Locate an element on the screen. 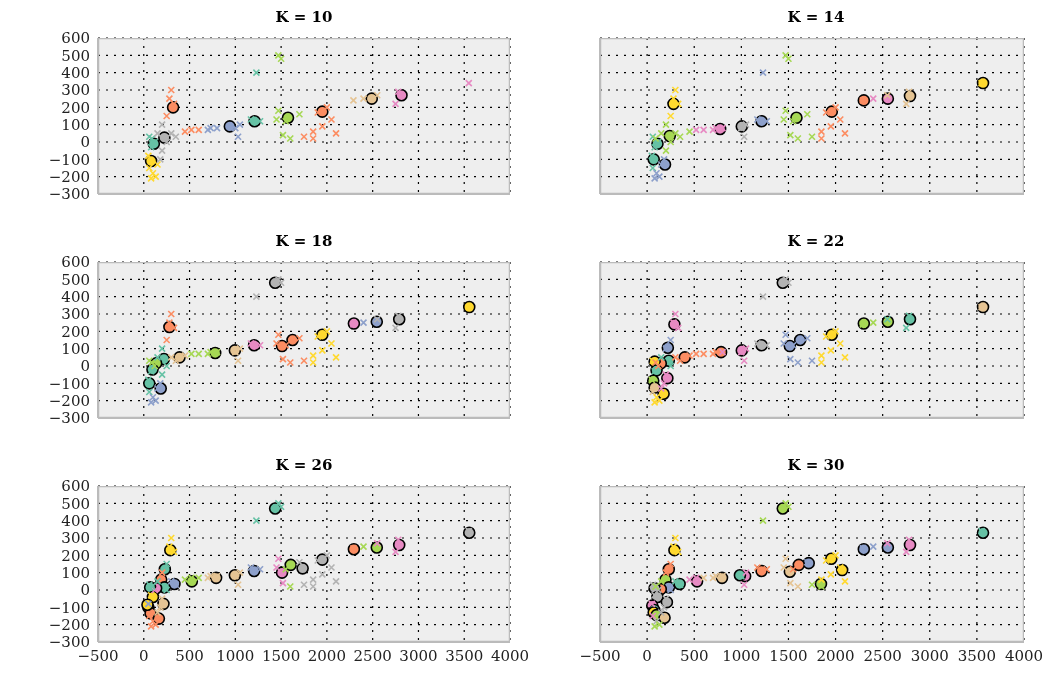 The height and width of the screenshot is (673, 1064). chart-title: K = 30 is located at coordinates (816, 466).